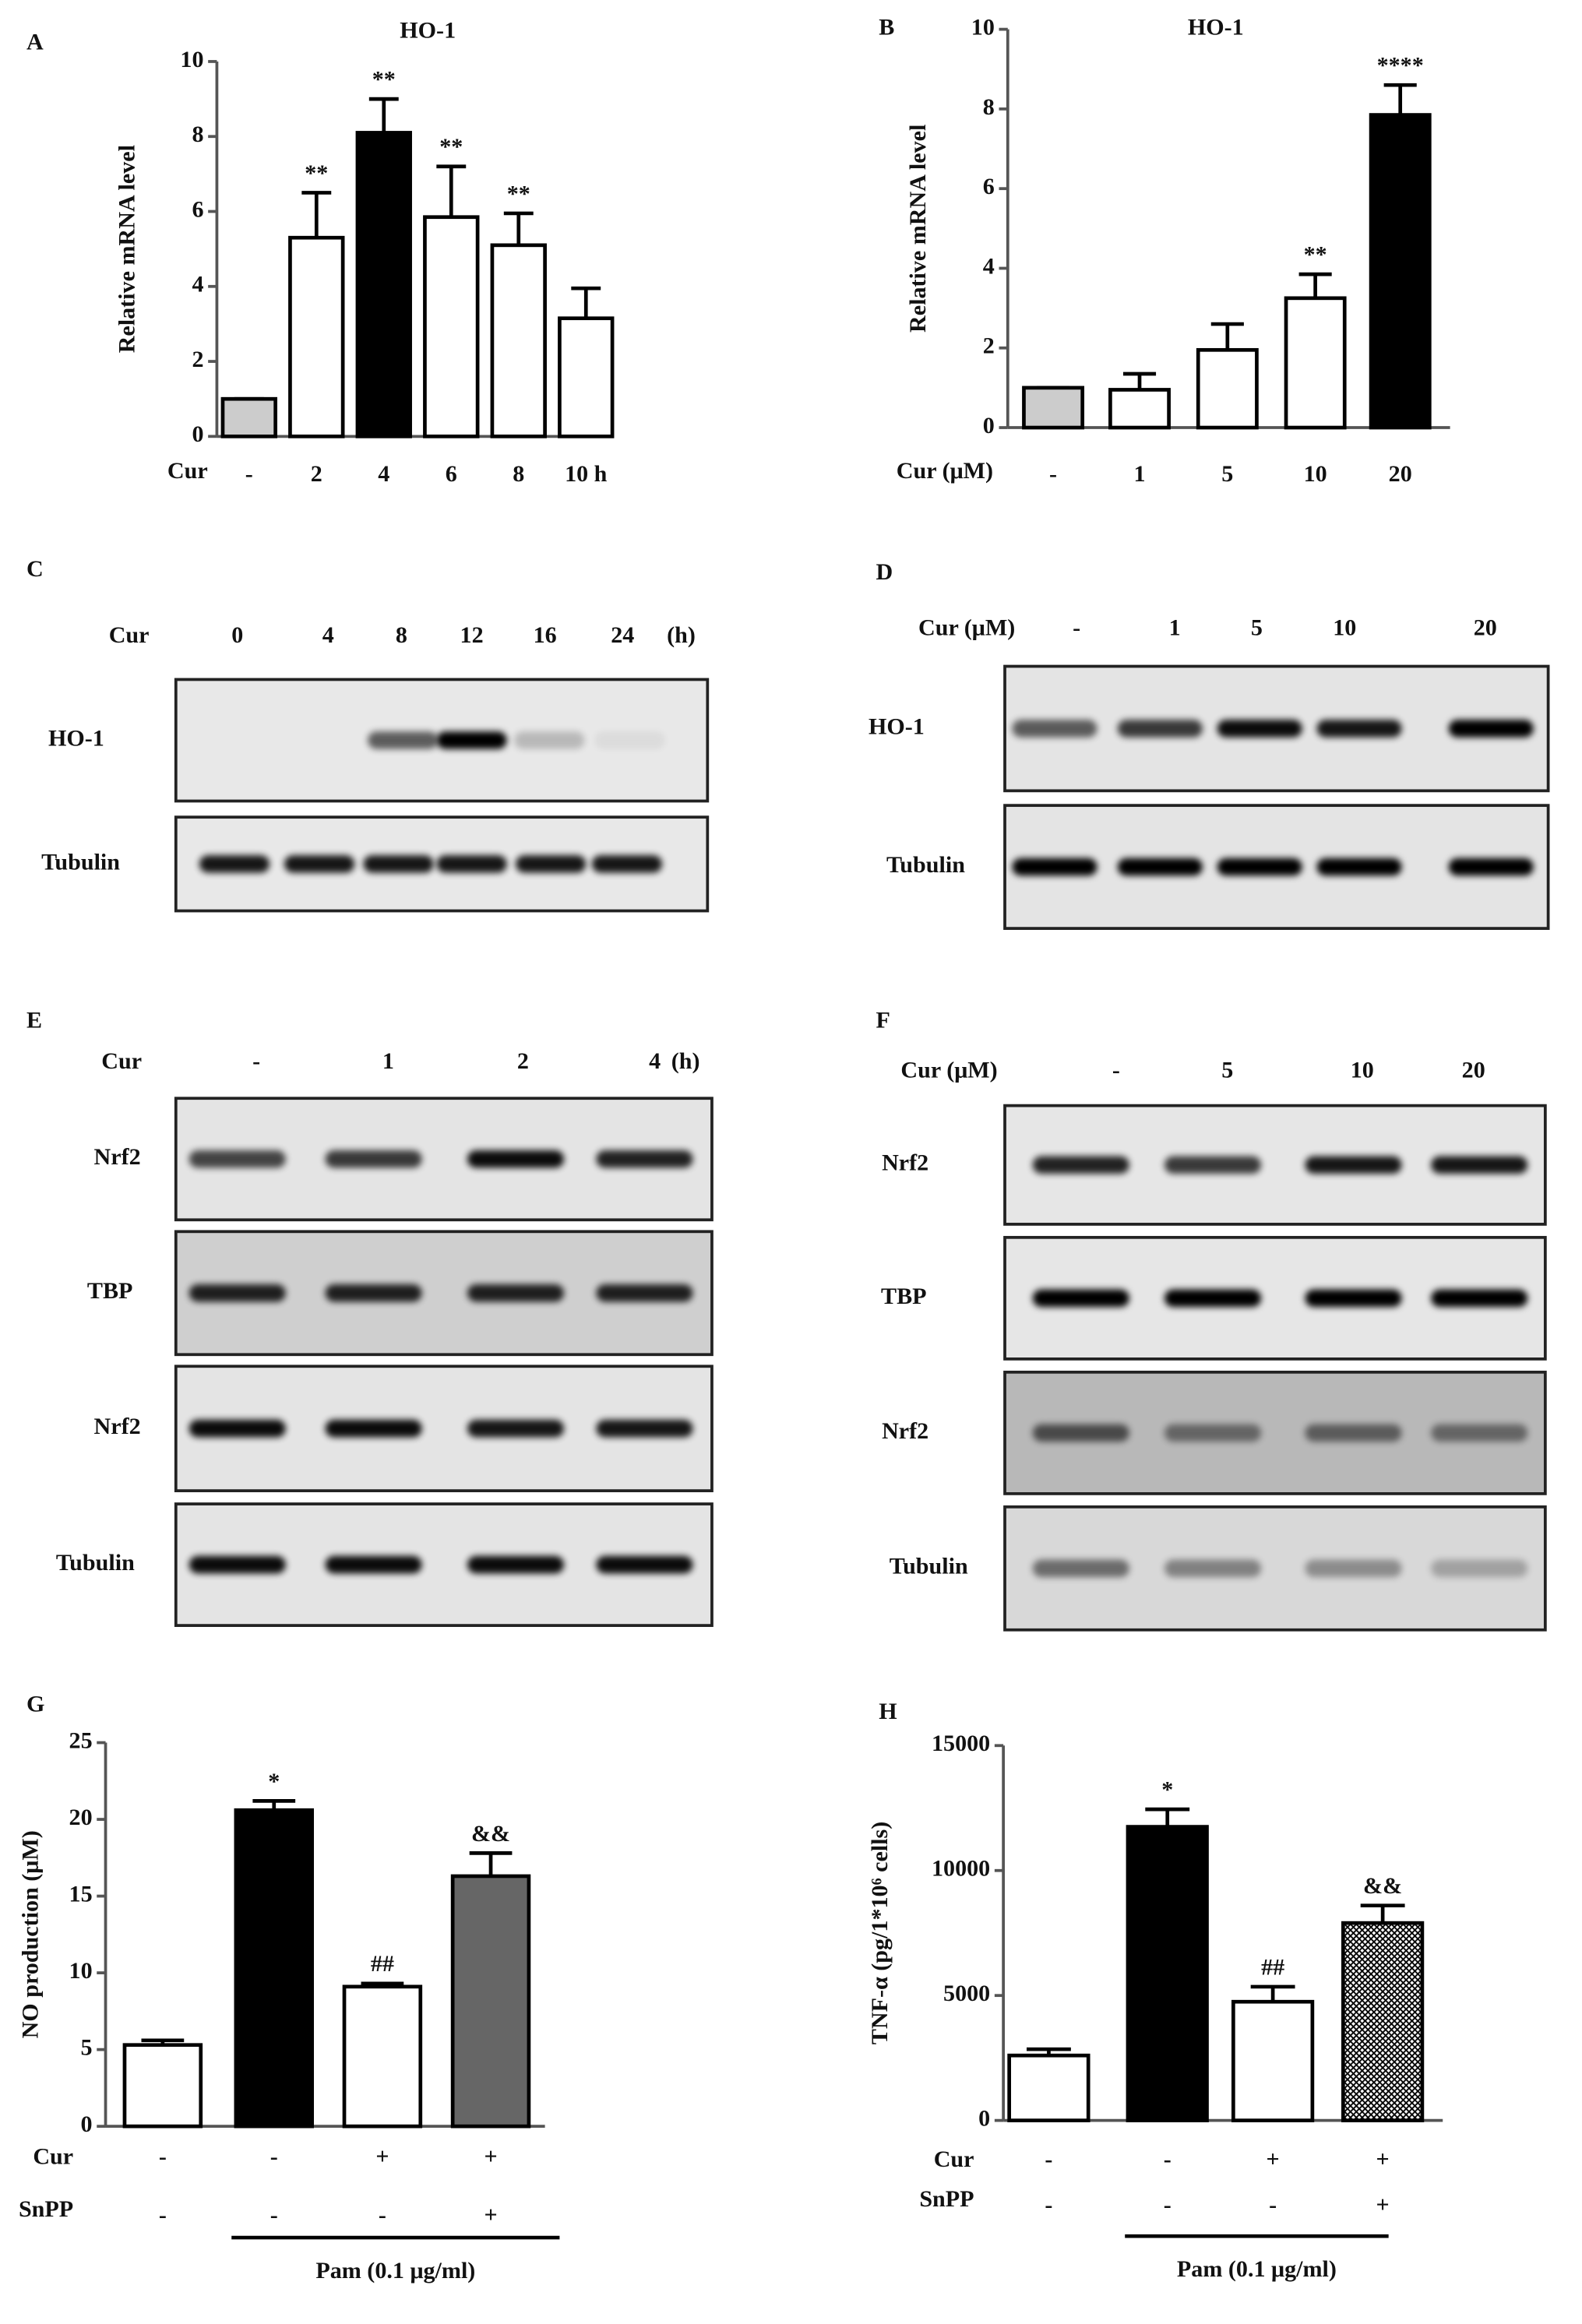  What do you see at coordinates (1316, 473) in the screenshot?
I see `x-tick-label: 10` at bounding box center [1316, 473].